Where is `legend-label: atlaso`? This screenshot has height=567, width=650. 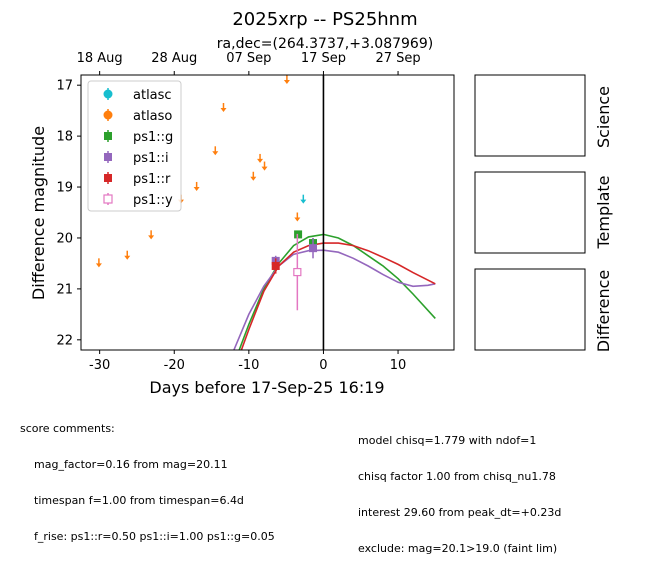
legend-label: atlaso is located at coordinates (152, 116).